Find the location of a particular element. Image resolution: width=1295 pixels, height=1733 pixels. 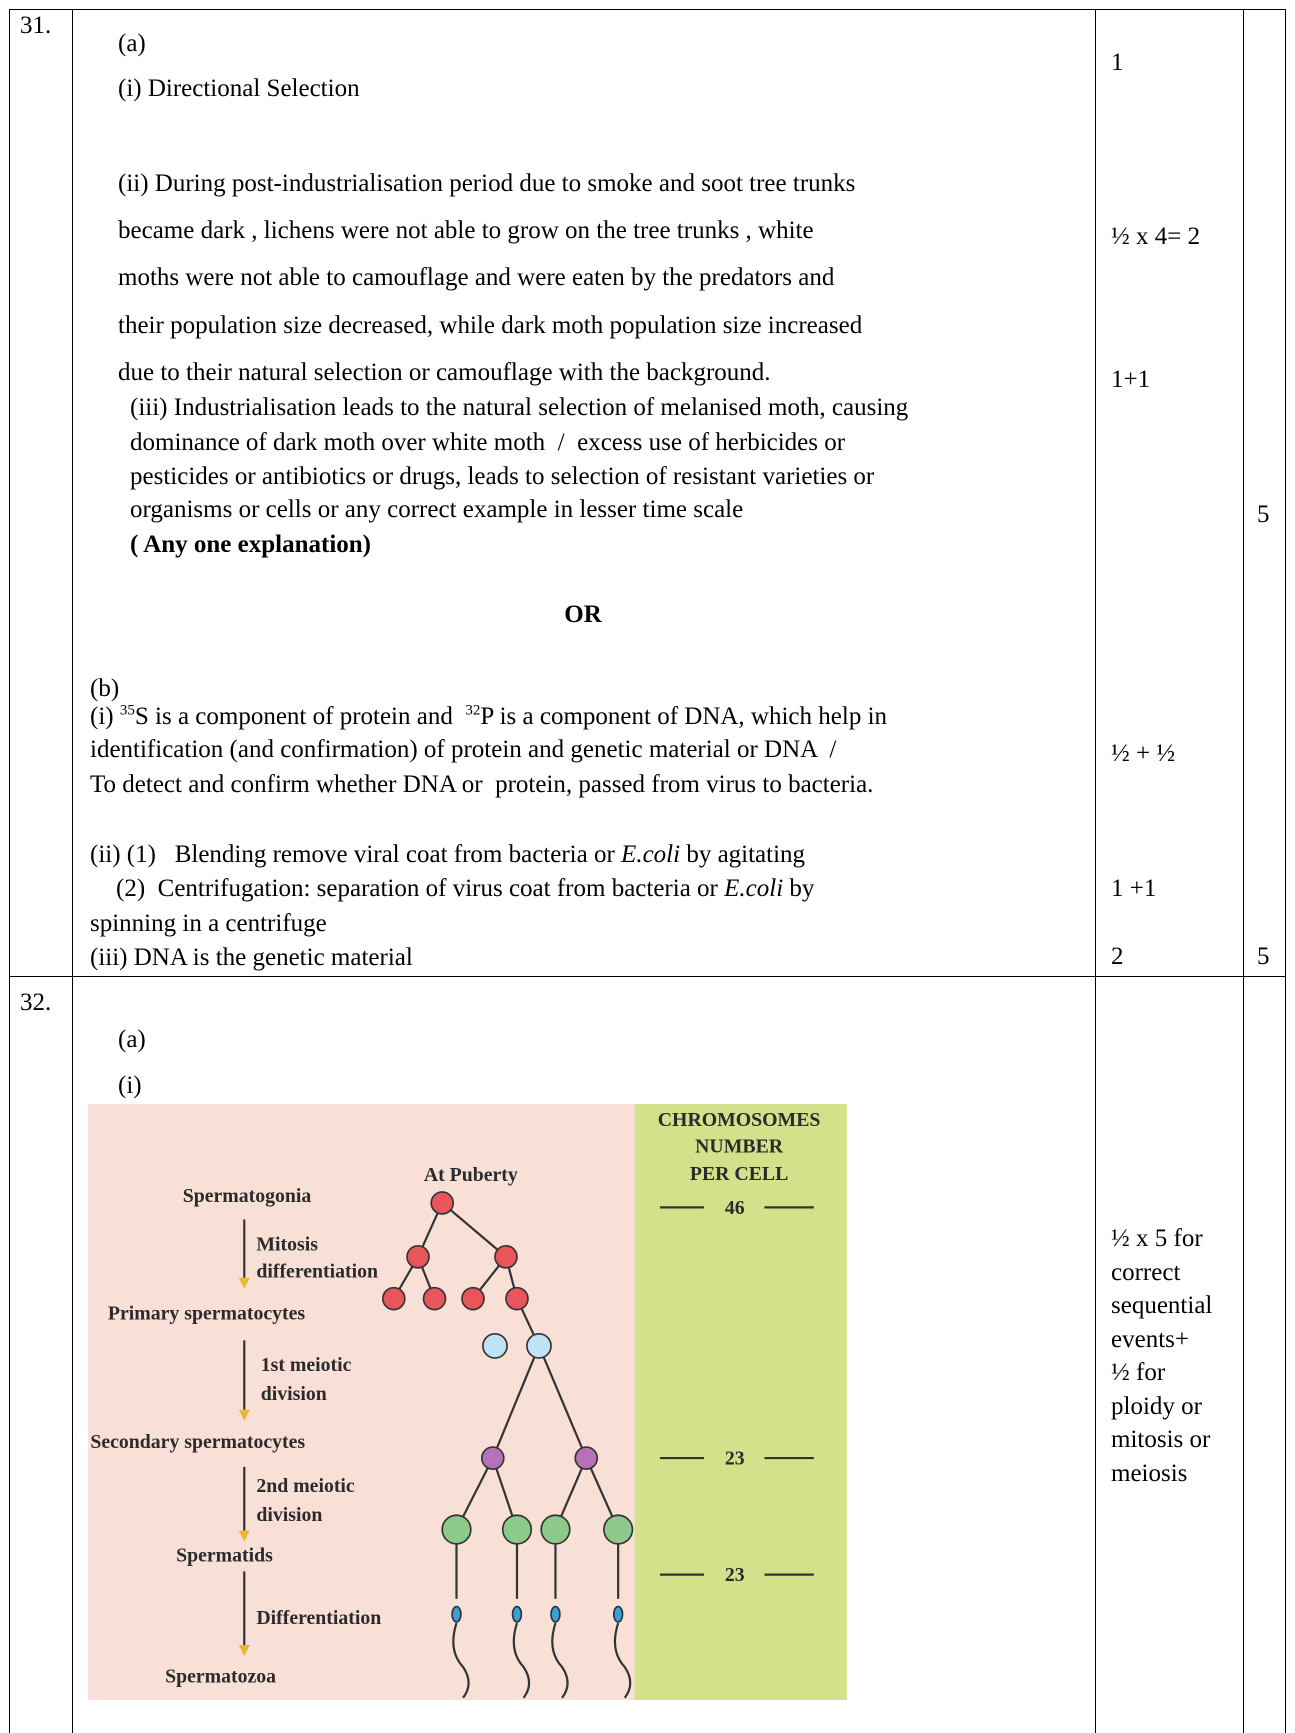

label: CHROMOSOMES is located at coordinates (739, 1120).